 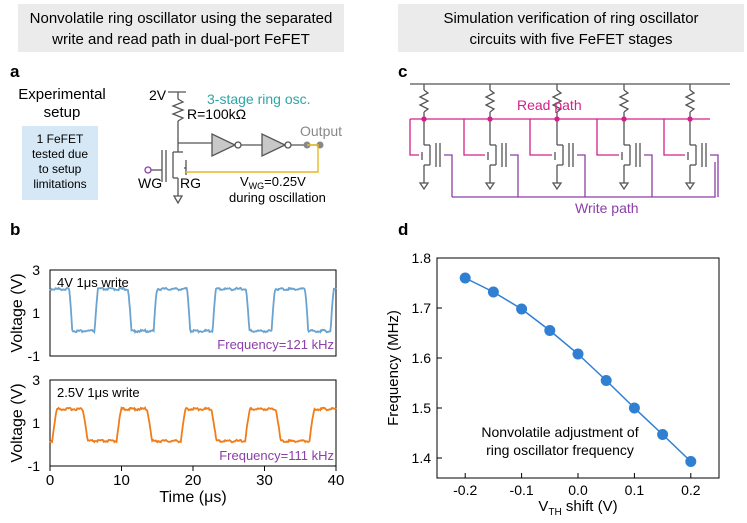 I want to click on bottom-write-label: 2.5V 1μs write, so click(x=98, y=392).